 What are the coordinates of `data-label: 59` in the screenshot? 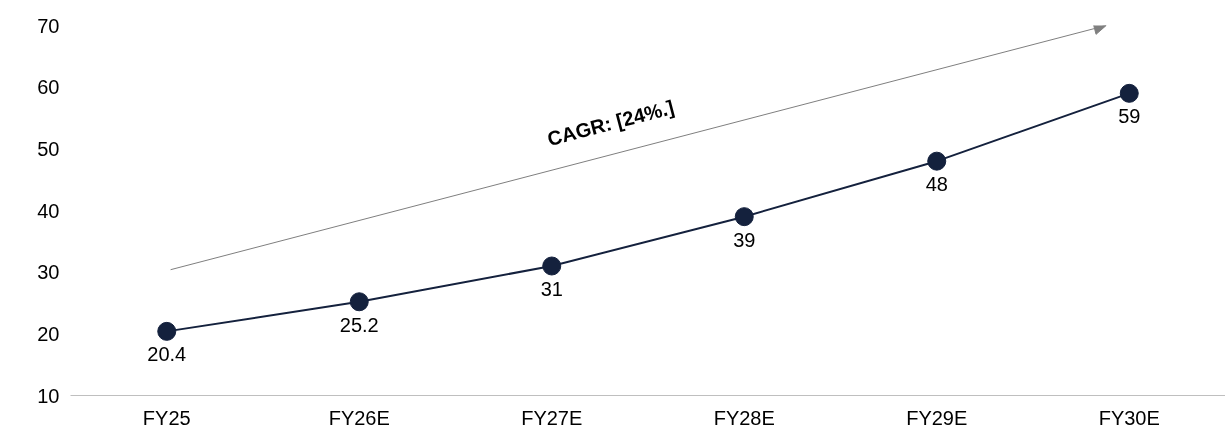 It's located at (1129, 116).